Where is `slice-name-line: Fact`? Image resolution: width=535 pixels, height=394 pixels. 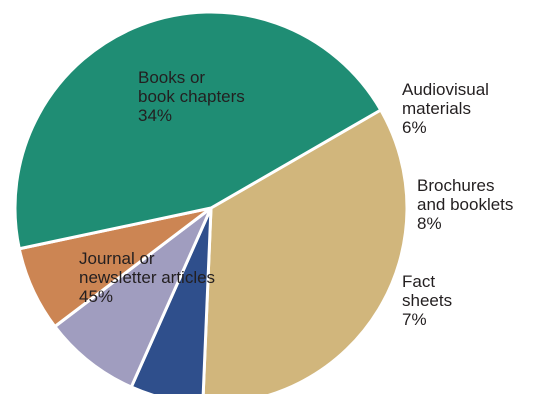
slice-name-line: Fact is located at coordinates (418, 281).